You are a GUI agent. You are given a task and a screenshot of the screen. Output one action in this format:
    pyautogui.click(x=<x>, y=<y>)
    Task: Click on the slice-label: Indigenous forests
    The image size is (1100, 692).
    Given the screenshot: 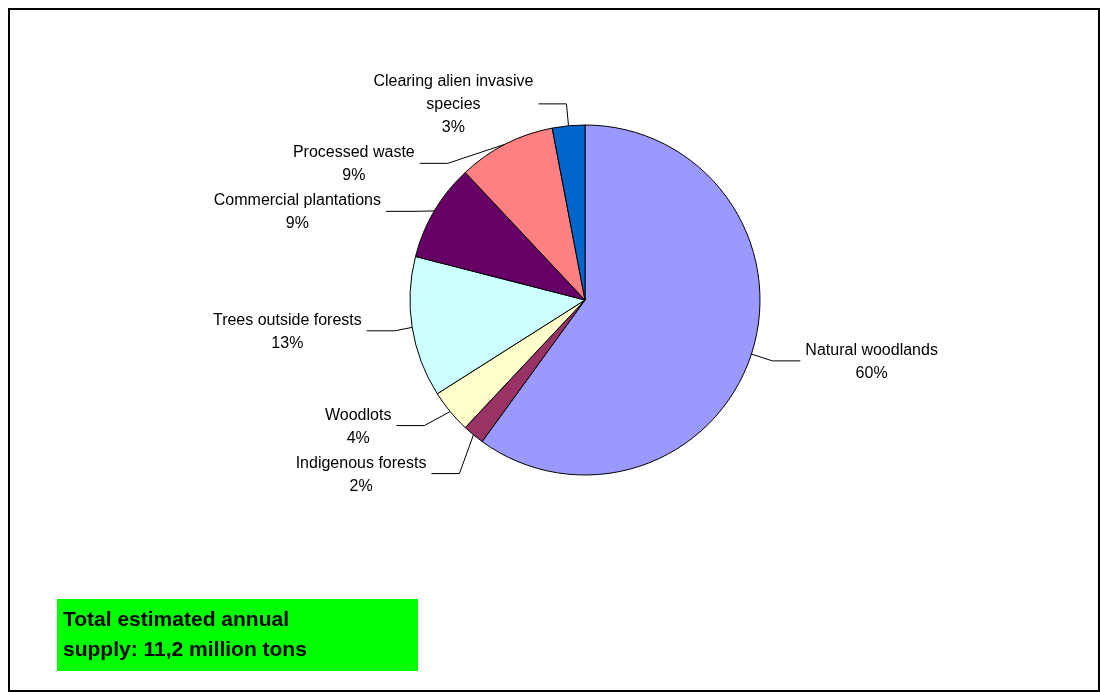 What is the action you would take?
    pyautogui.click(x=361, y=462)
    